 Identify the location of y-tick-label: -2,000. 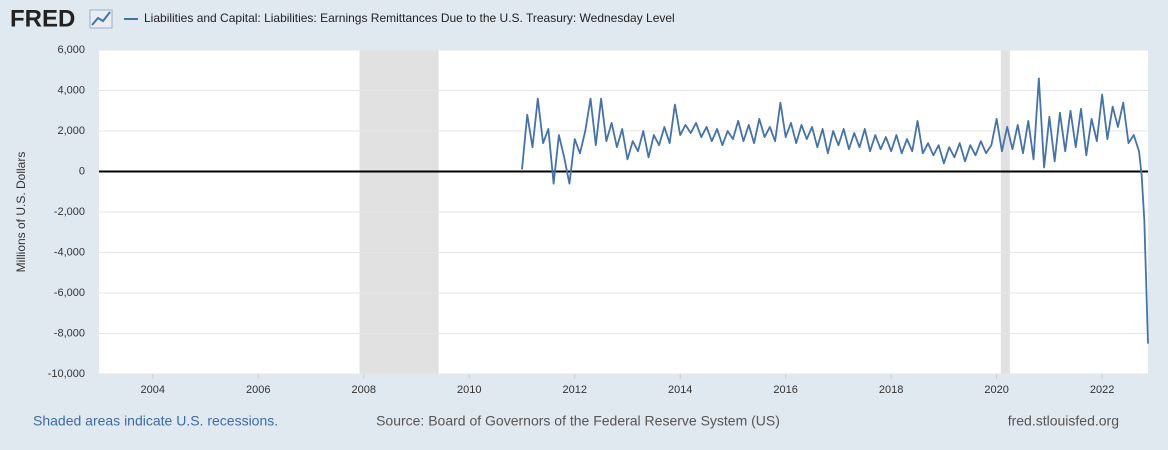
(69, 212).